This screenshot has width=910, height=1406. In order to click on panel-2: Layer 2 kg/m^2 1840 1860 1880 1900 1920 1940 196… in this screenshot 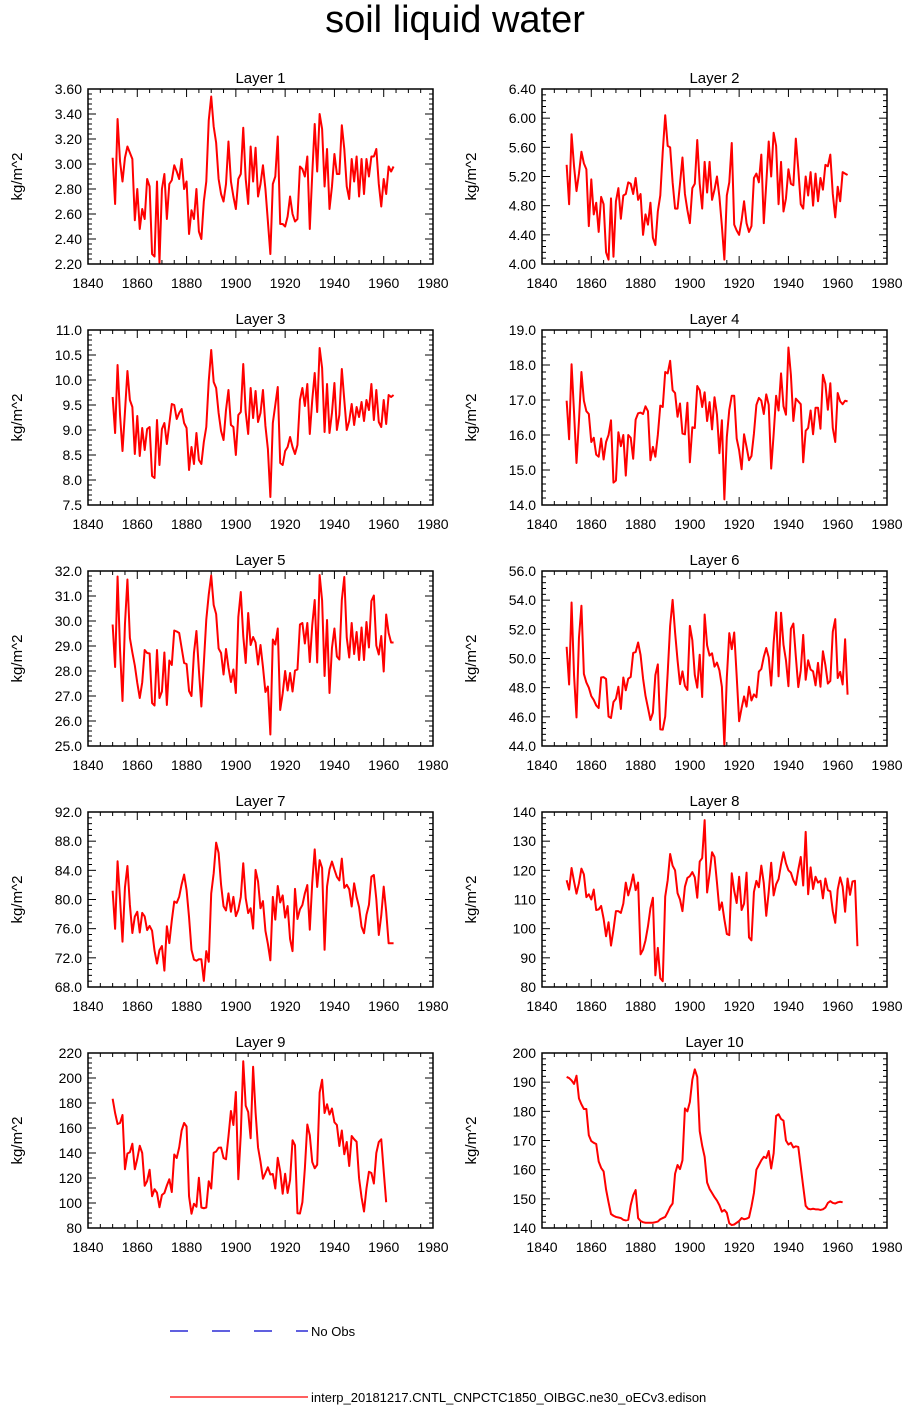, I will do `click(683, 180)`.